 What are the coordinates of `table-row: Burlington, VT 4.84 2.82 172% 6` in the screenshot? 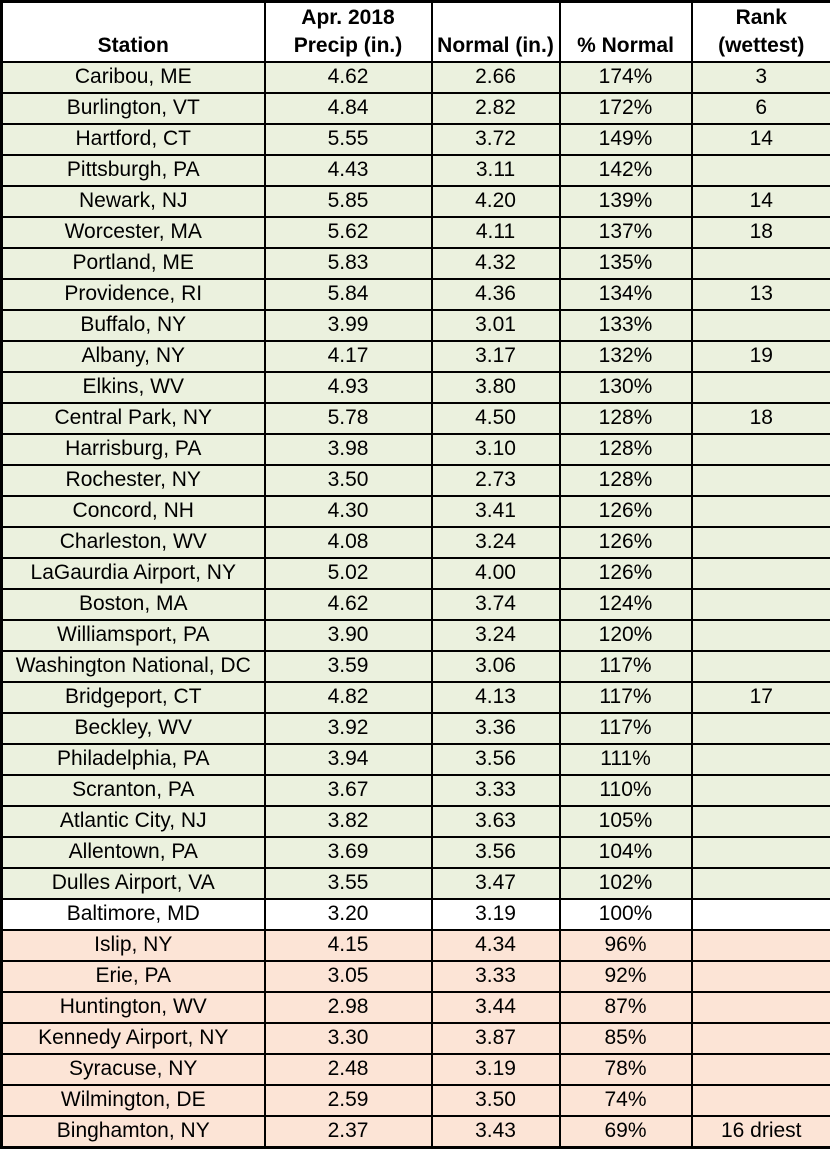 It's located at (415, 108).